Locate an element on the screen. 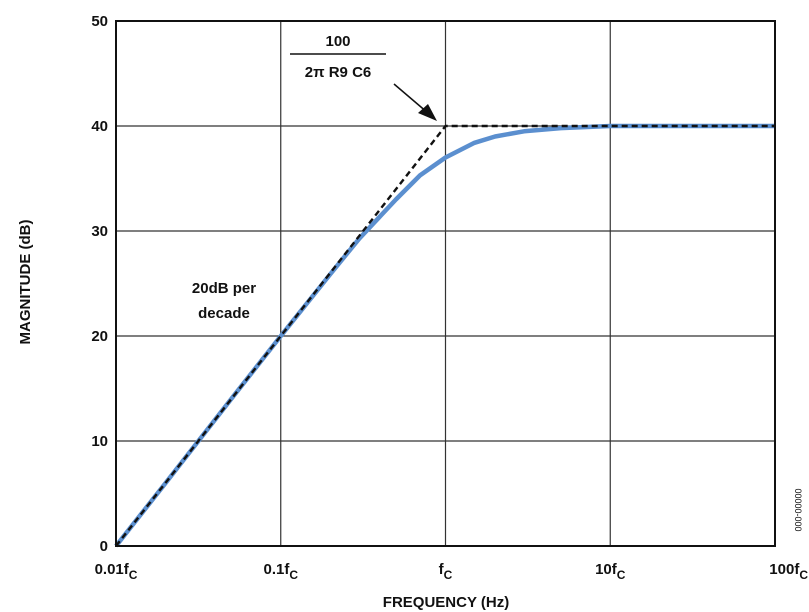 The width and height of the screenshot is (809, 612). slope-annotation-line1: 20dB per is located at coordinates (224, 288).